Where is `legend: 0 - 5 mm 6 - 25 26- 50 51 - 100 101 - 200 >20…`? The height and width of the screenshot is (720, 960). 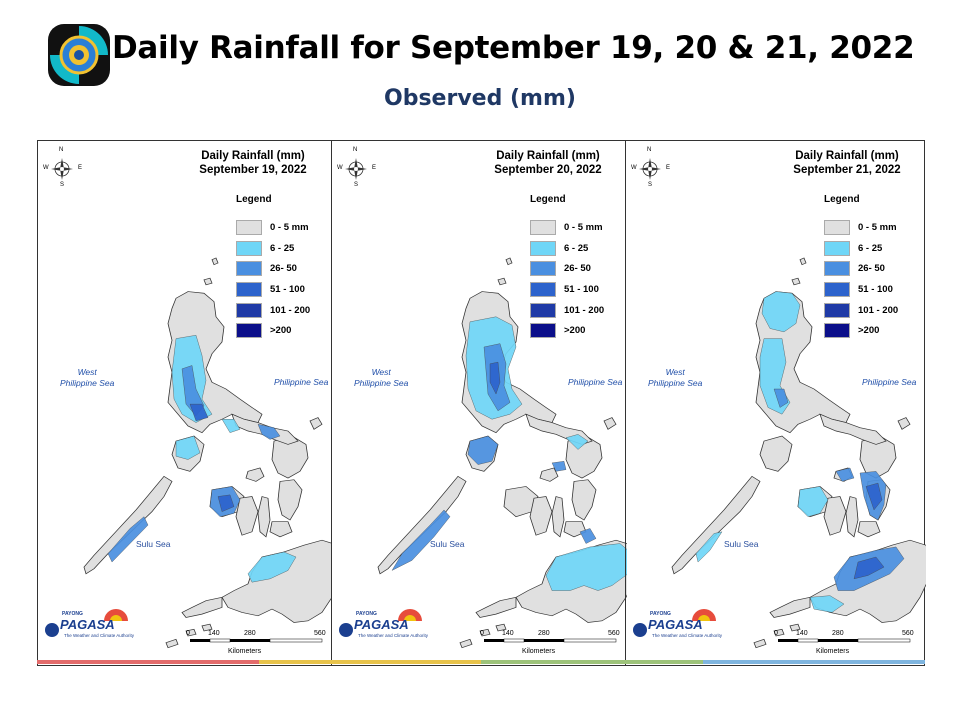
legend: 0 - 5 mm 6 - 25 26- 50 51 - 100 101 - 200 >20… is located at coordinates (273, 279).